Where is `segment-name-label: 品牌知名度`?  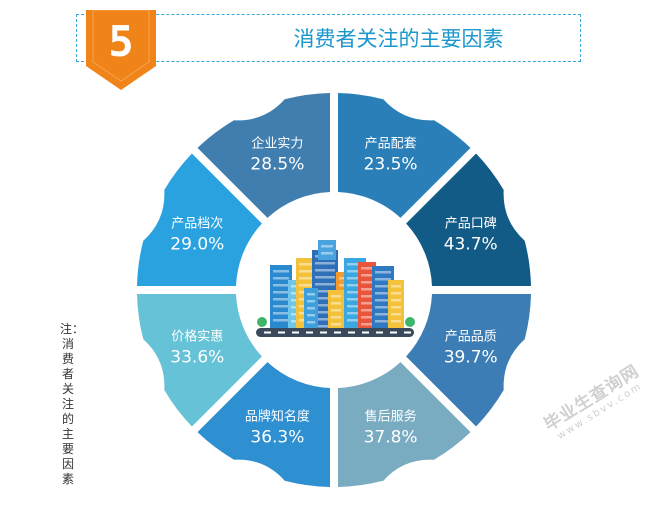
segment-name-label: 品牌知名度 is located at coordinates (277, 417).